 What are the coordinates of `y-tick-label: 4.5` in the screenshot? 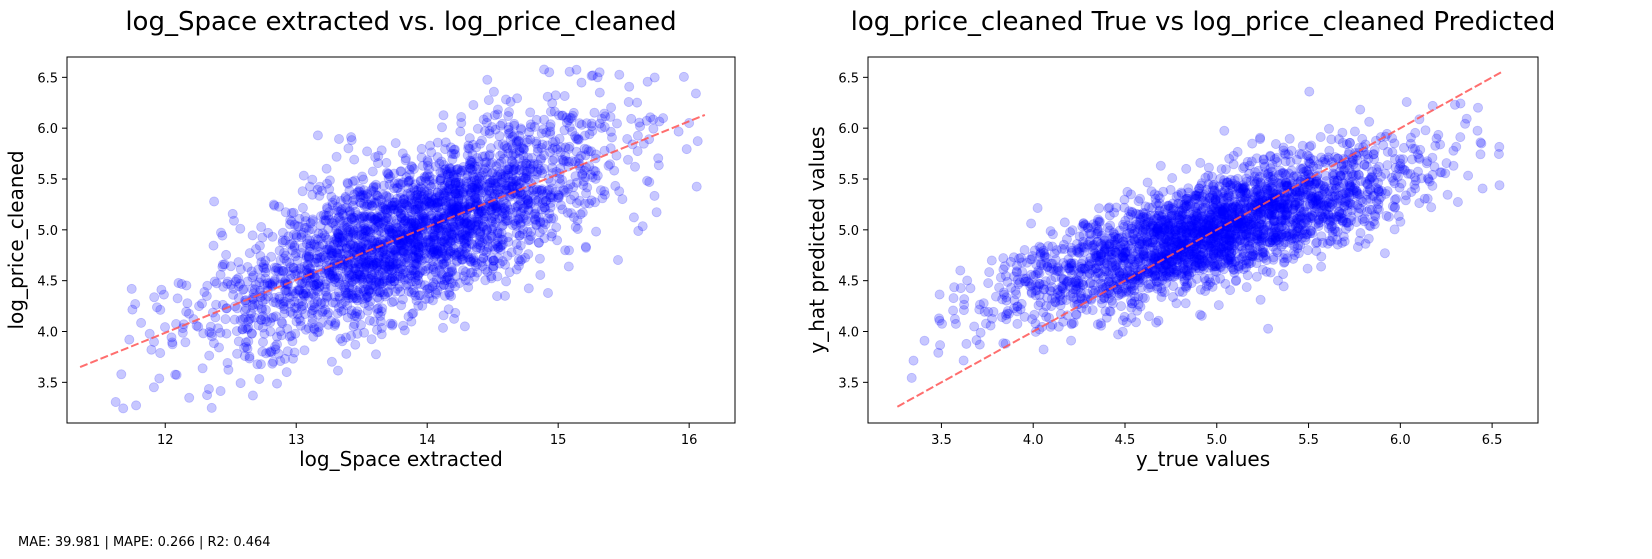 It's located at (47, 282).